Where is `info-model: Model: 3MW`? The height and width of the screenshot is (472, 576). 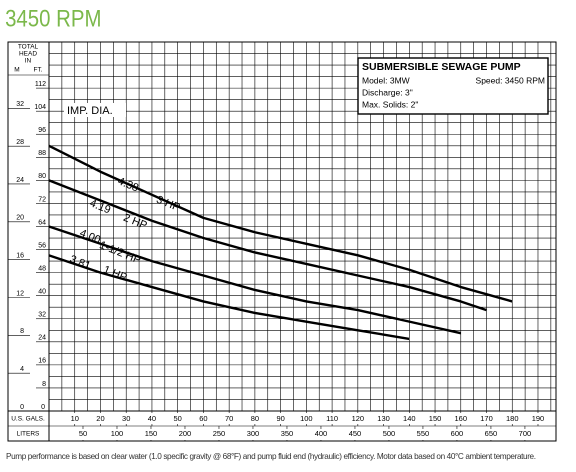 info-model: Model: 3MW is located at coordinates (386, 80).